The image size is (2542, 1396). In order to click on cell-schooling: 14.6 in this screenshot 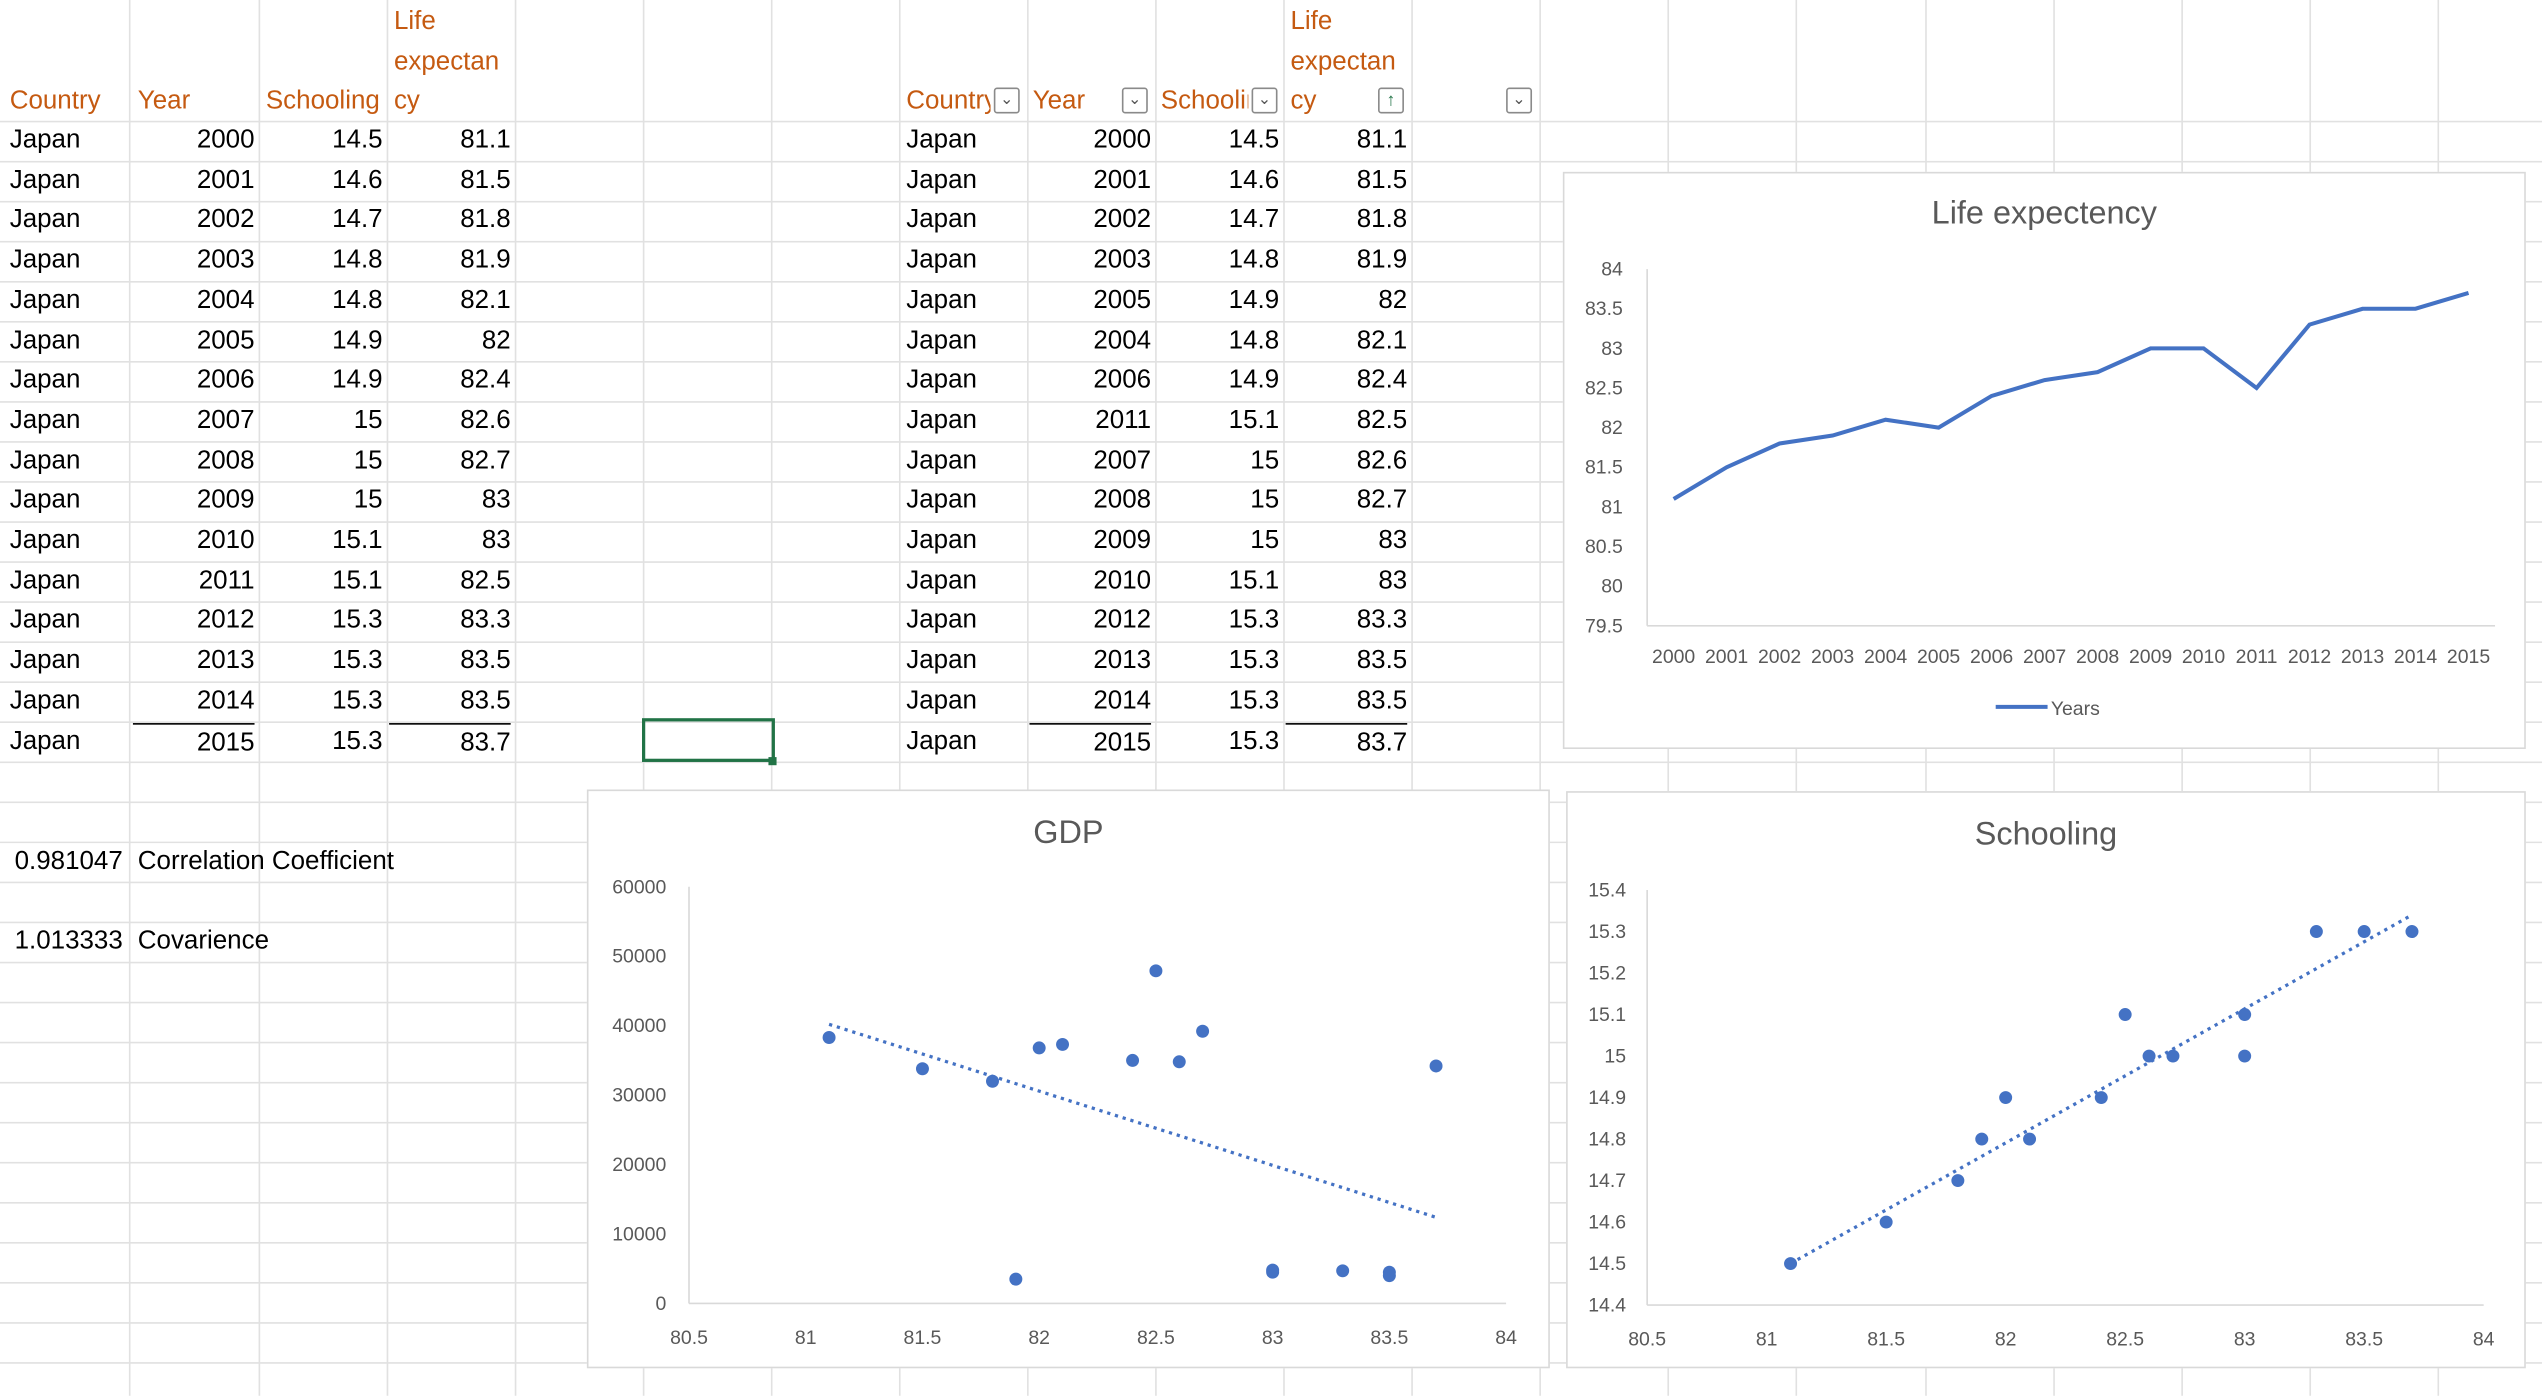, I will do `click(357, 180)`.